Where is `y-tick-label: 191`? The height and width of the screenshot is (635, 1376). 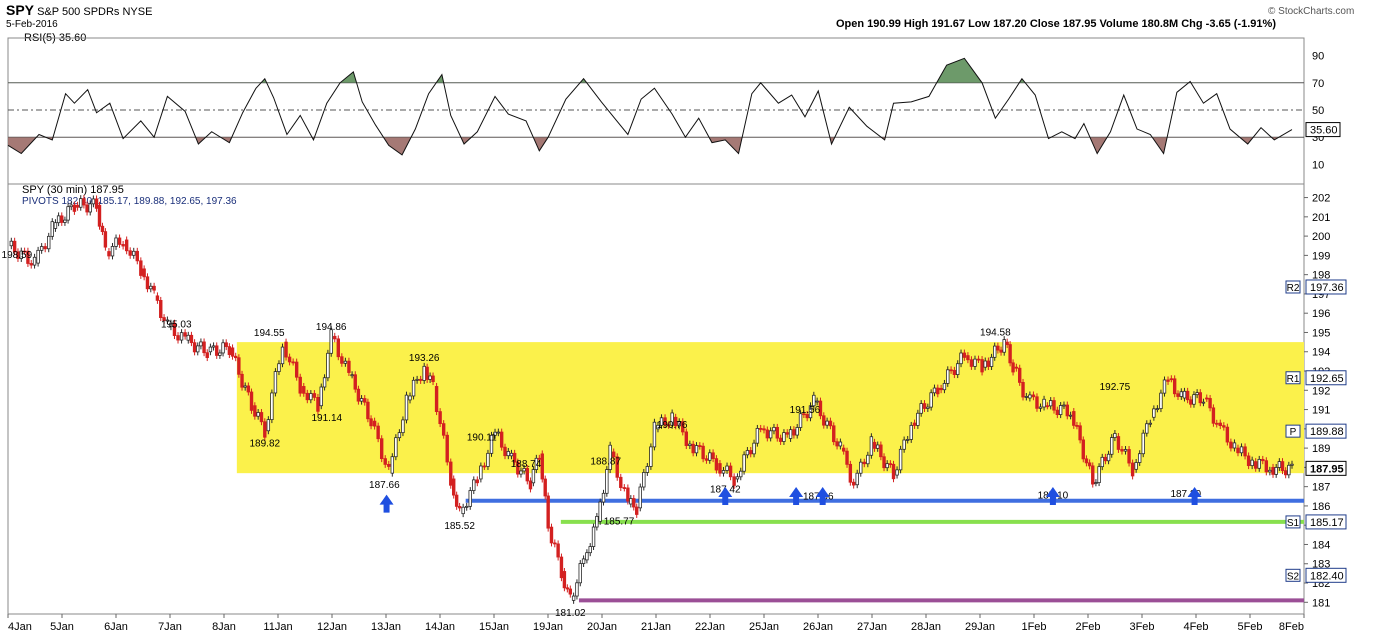
y-tick-label: 191 is located at coordinates (1321, 411).